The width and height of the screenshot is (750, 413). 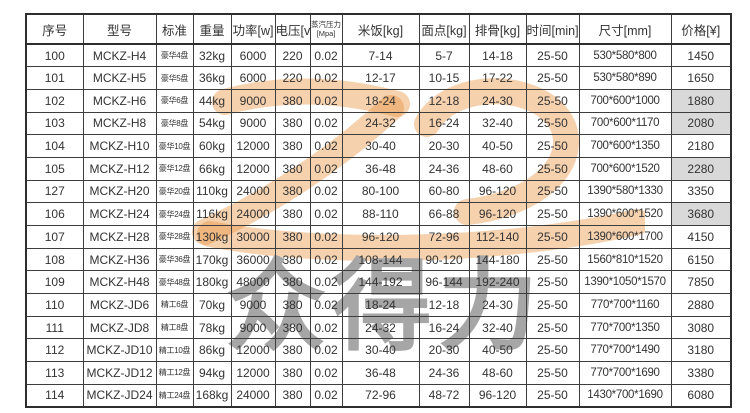 I want to click on cell-standard: 豪华36盘, so click(x=174, y=259).